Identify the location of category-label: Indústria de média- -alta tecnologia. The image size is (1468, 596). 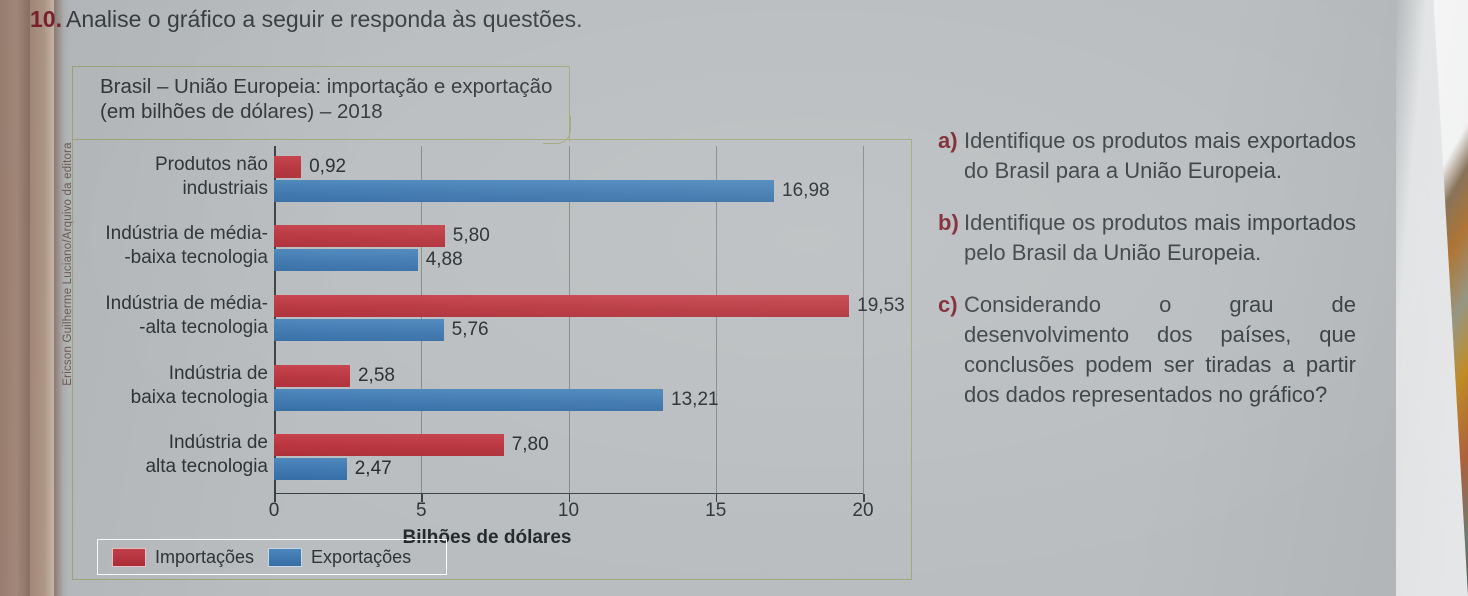
(163, 316).